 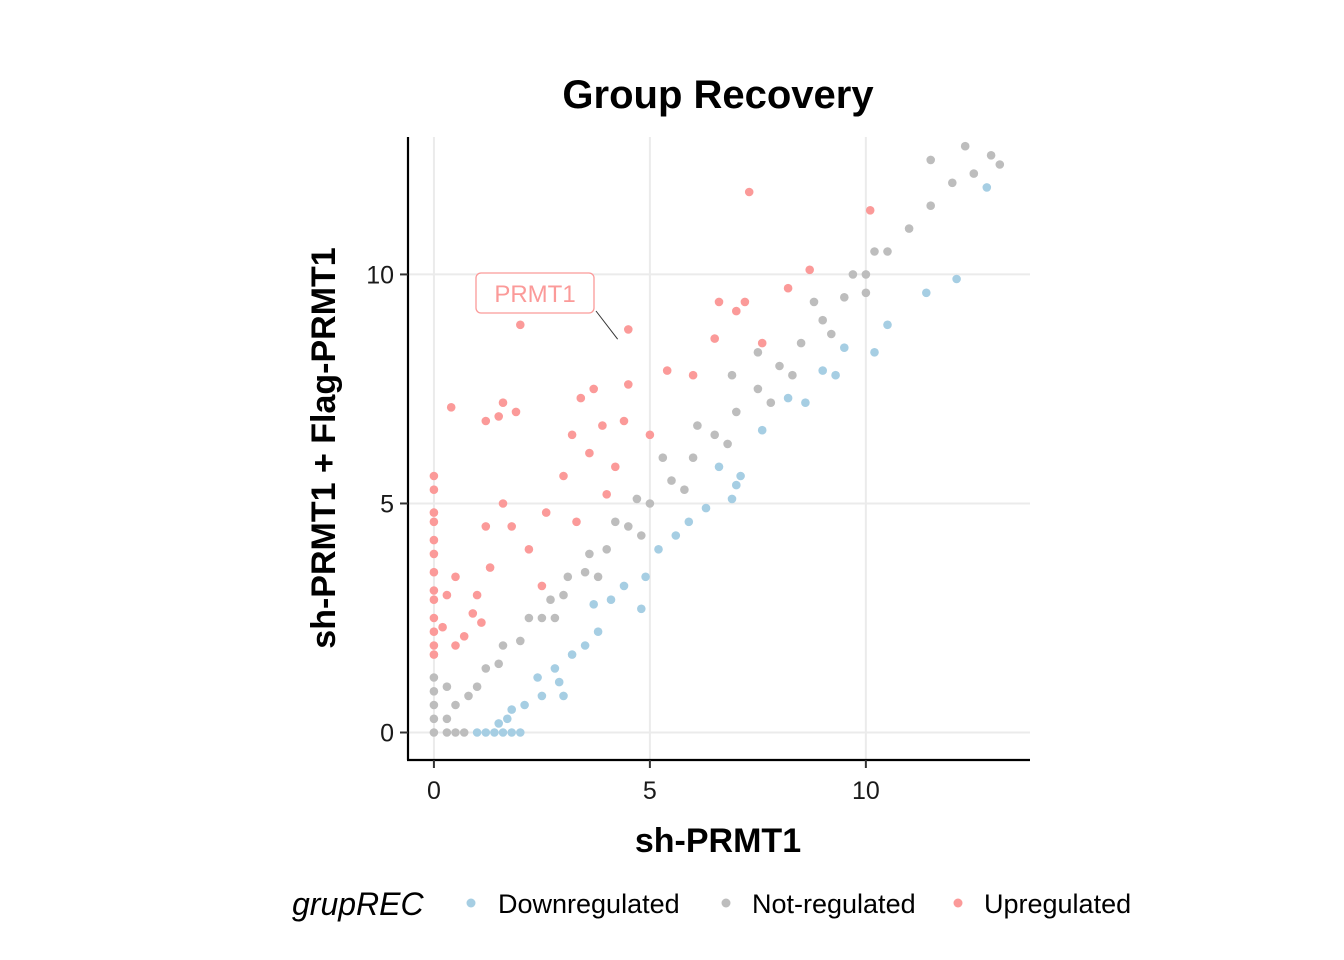 I want to click on x-tick-label: 10, so click(x=866, y=791).